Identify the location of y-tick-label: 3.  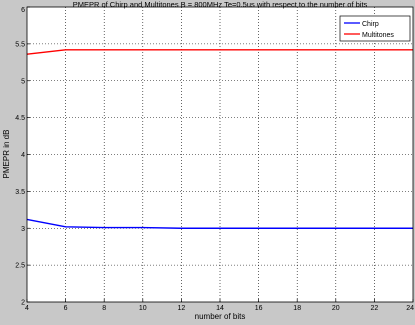
(23, 229).